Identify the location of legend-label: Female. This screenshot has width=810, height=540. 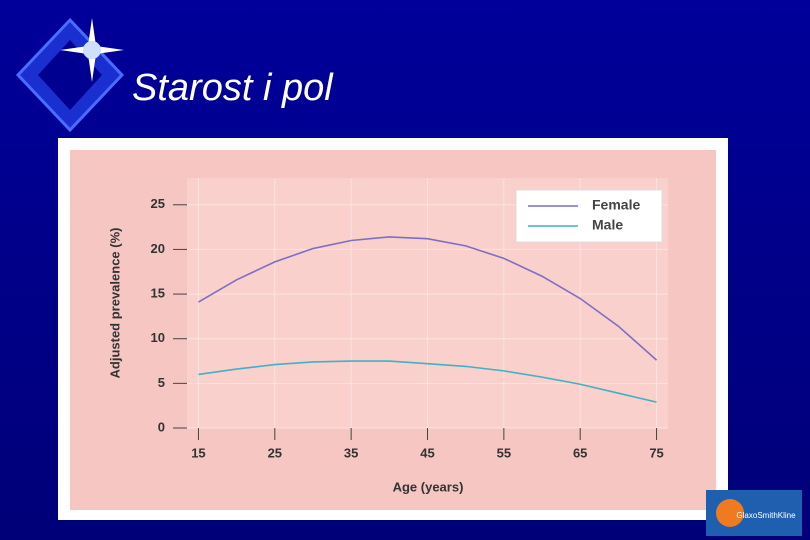
(616, 205).